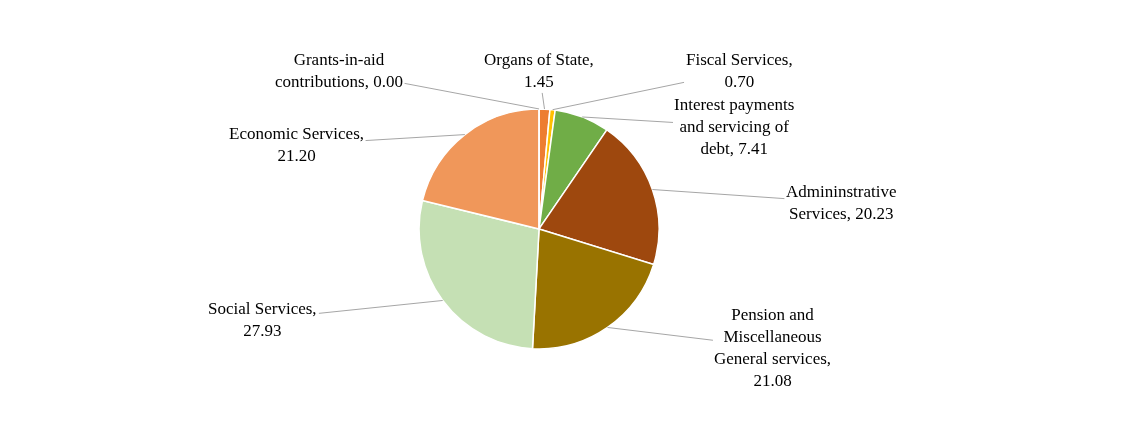  I want to click on category-label: Grants-in-aid contributions, 0.00, so click(339, 71).